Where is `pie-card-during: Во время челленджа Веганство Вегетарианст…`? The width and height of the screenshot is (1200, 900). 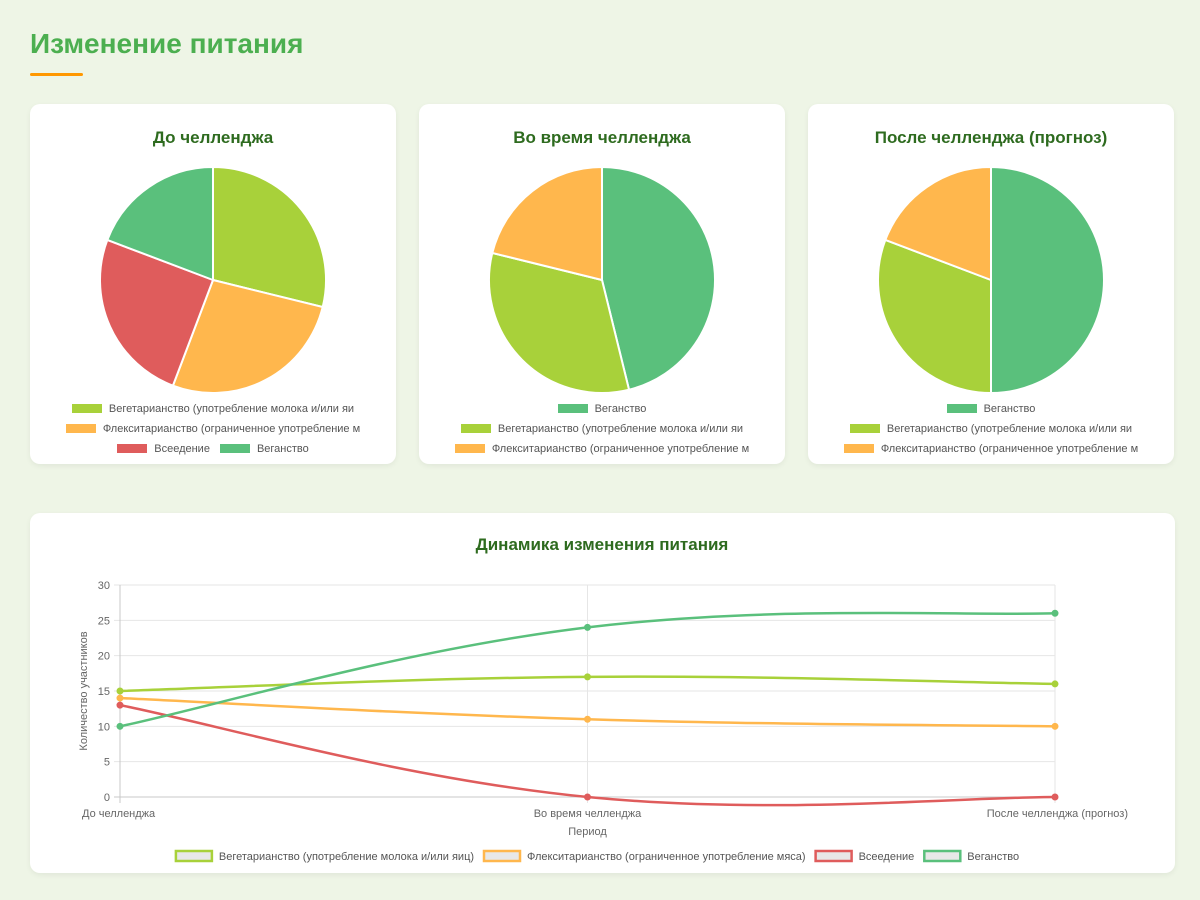
pie-card-during: Во время челленджа Веганство Вегетарианст… is located at coordinates (602, 284).